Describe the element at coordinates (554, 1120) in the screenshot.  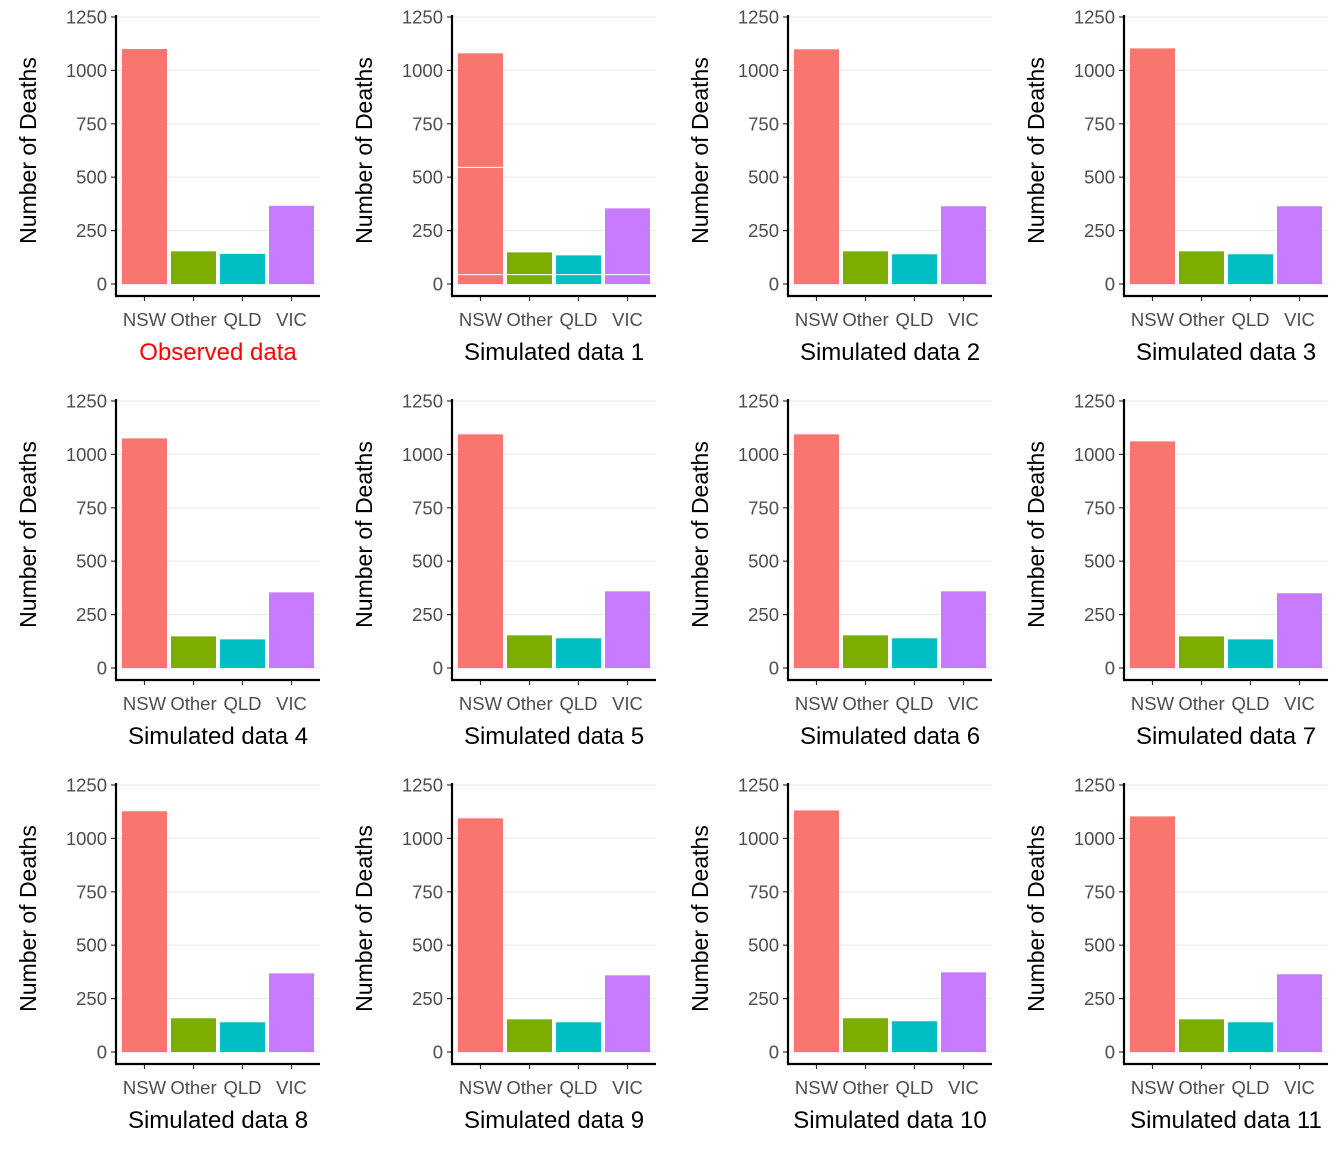
I see `panel-title: Simulated data 9` at that location.